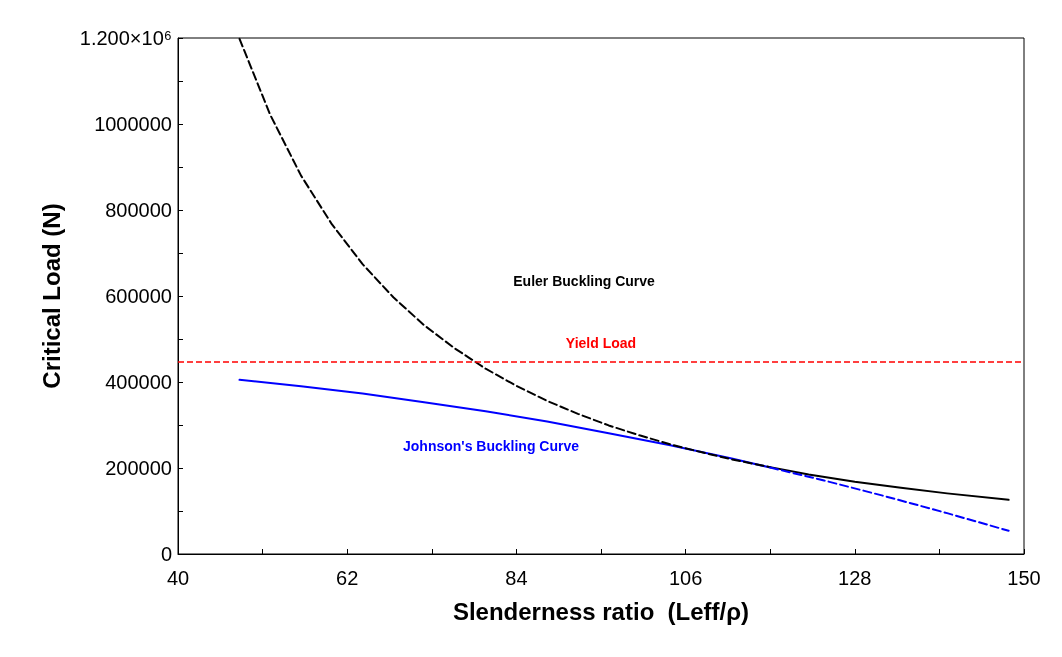 The width and height of the screenshot is (1062, 657). What do you see at coordinates (491, 445) in the screenshot?
I see `annotation: Johnson's Buckling Curve` at bounding box center [491, 445].